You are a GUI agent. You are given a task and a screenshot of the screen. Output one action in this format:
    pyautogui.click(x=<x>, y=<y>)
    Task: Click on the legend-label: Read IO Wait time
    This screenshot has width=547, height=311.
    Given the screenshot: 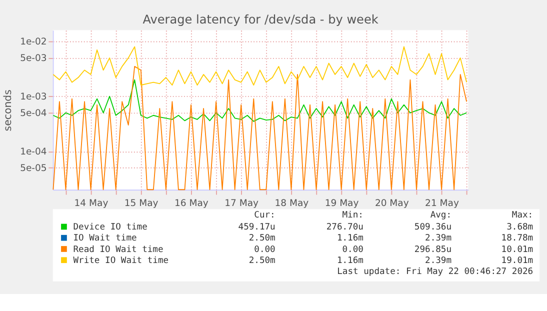 What is the action you would take?
    pyautogui.click(x=118, y=249)
    